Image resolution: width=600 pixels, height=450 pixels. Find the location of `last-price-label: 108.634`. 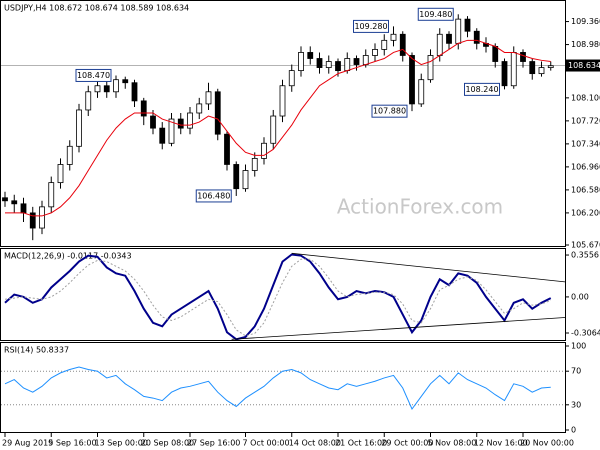

last-price-label: 108.634 is located at coordinates (584, 65).